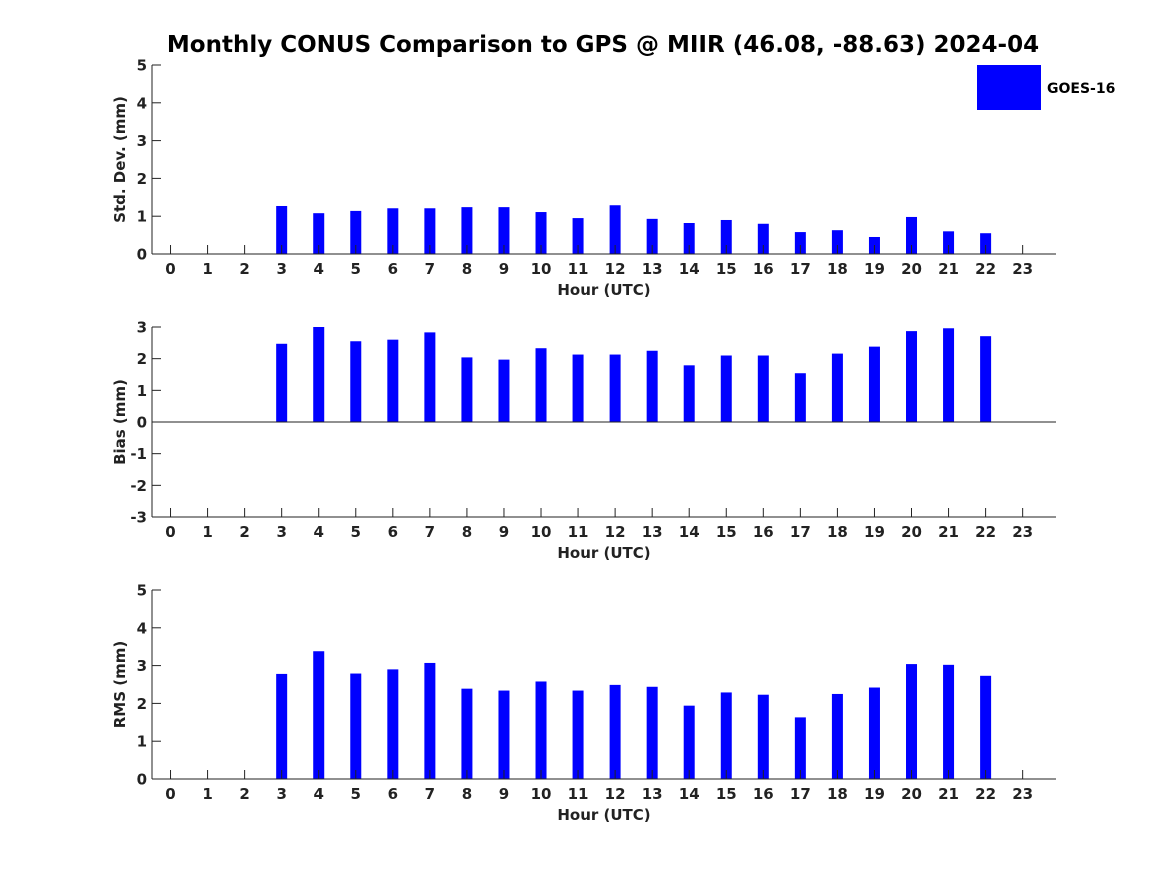  Describe the element at coordinates (1022, 794) in the screenshot. I see `rms-x-tick-label: 23` at that location.